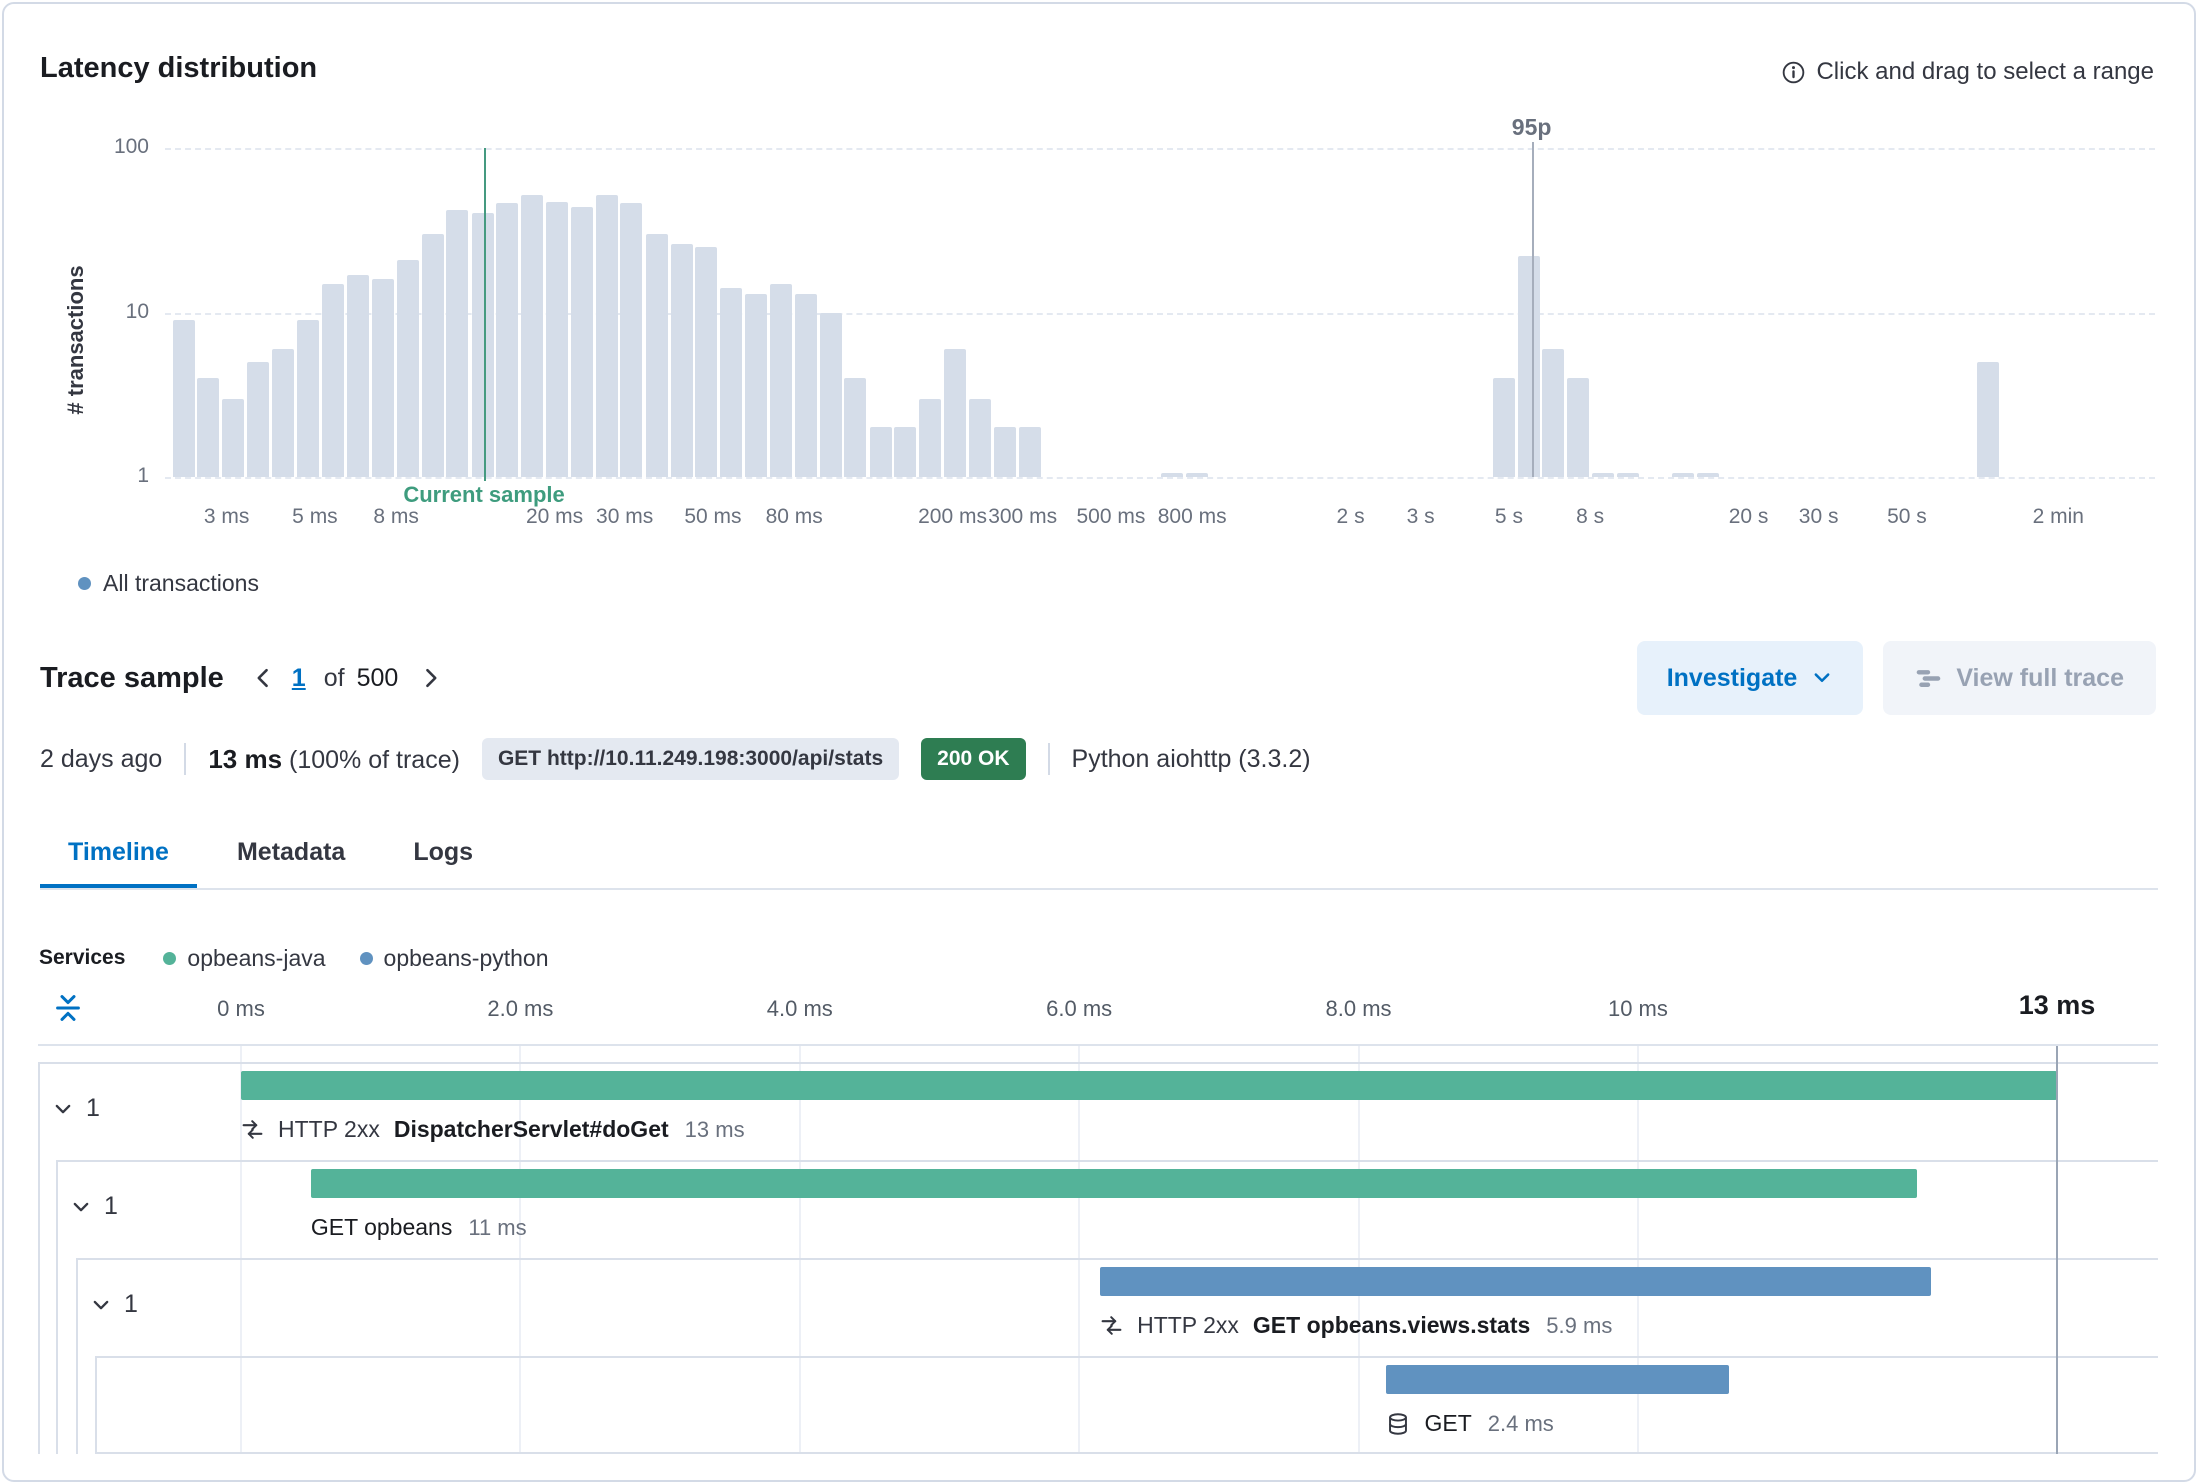  I want to click on timeline-axis: 0 ms 2.0 ms 4.0 ms 6.0 ms 8.0 ms 10 ms 13 ms, so click(1098, 1009).